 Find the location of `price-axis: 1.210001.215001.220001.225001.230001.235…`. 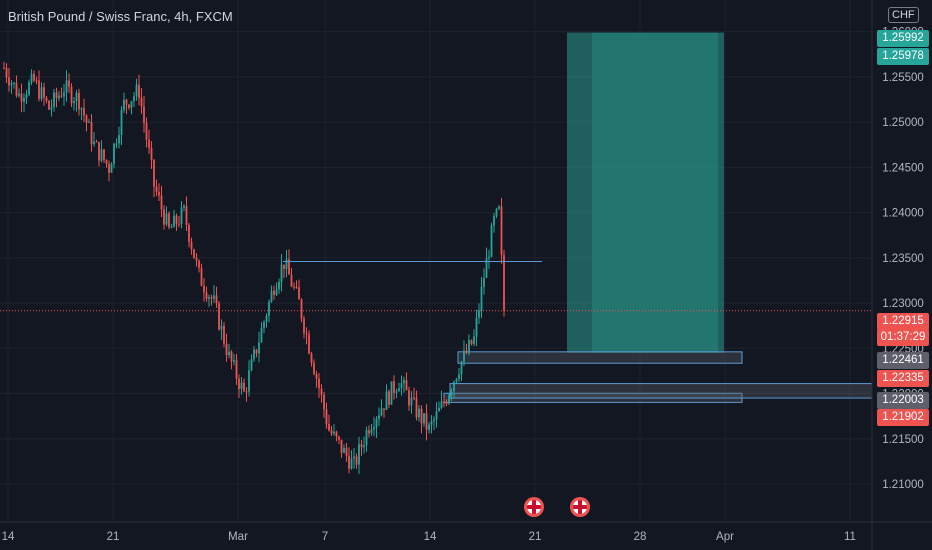

price-axis: 1.210001.215001.220001.225001.230001.235… is located at coordinates (897, 275).